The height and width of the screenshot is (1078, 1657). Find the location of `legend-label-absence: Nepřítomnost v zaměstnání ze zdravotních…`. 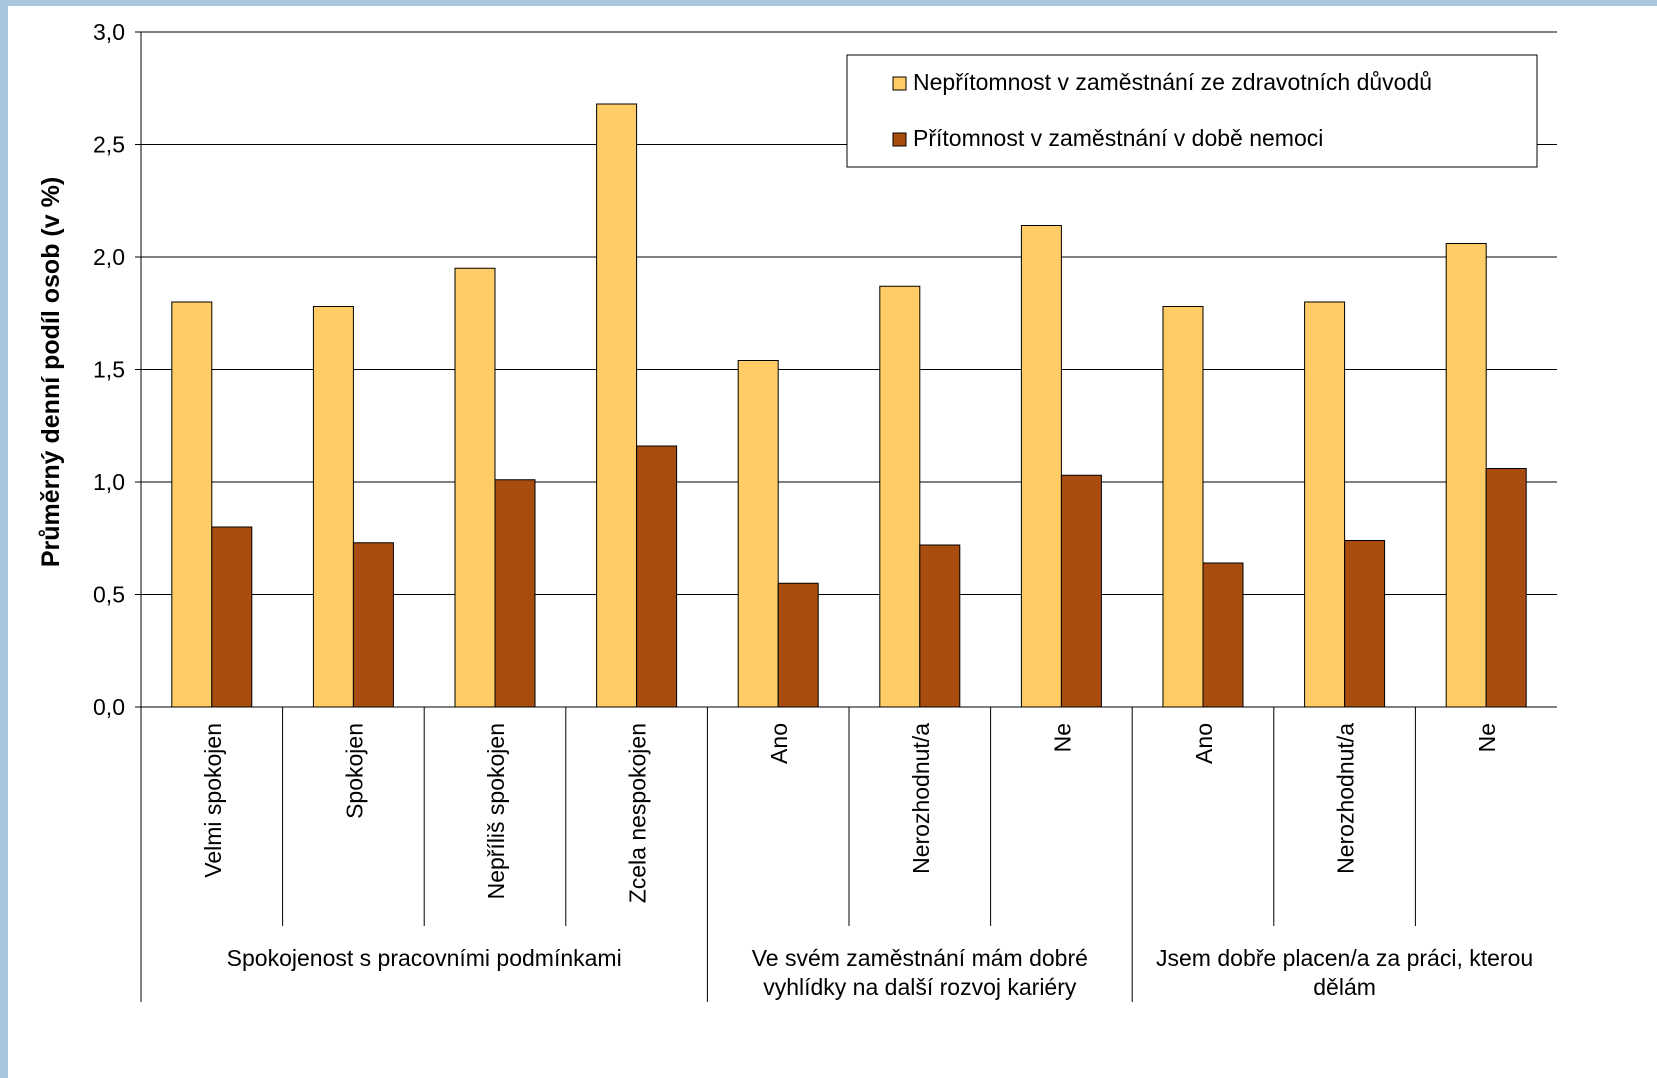

legend-label-absence: Nepřítomnost v zaměstnání ze zdravotních… is located at coordinates (1172, 82).